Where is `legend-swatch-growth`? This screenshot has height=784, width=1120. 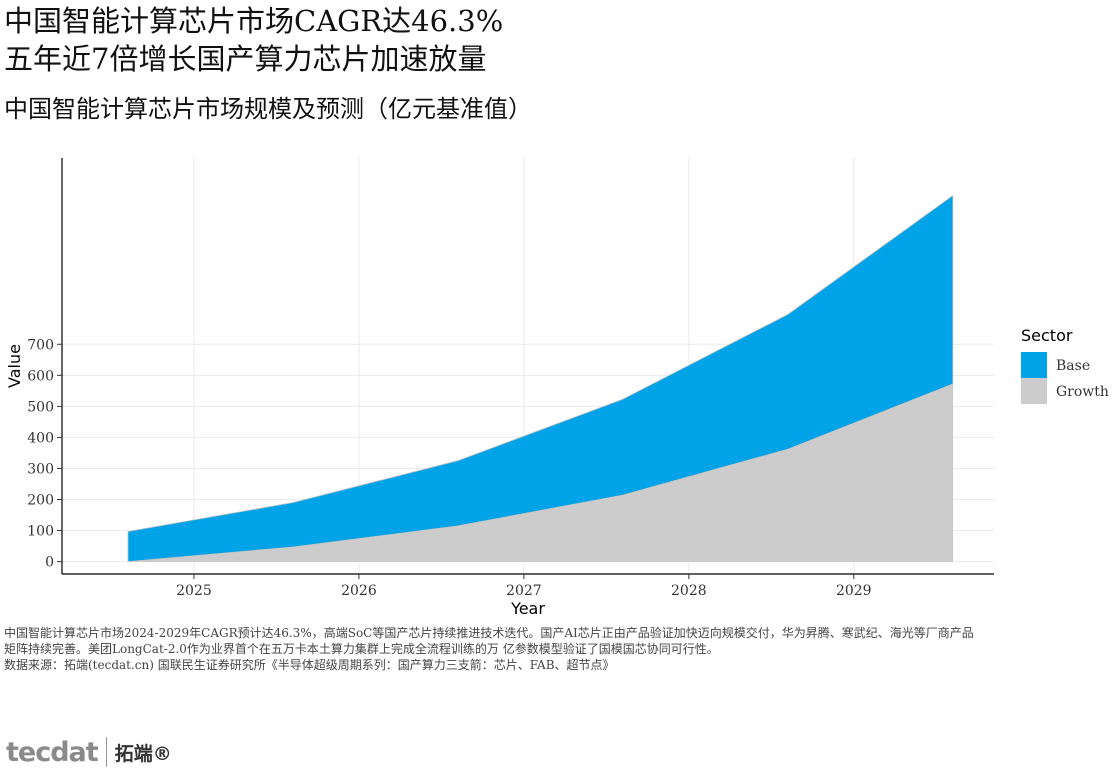
legend-swatch-growth is located at coordinates (1034, 391).